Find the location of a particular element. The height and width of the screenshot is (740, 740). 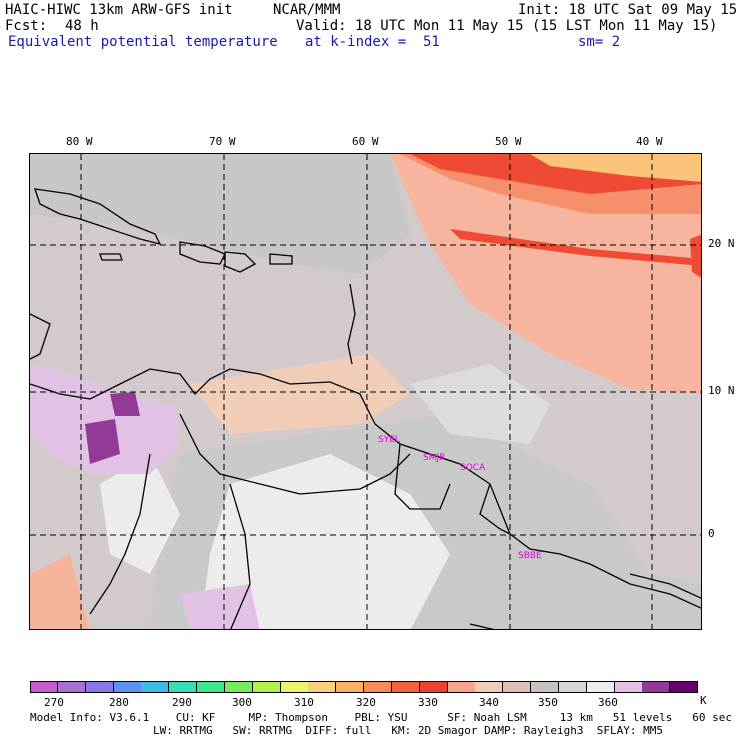

jamaica-outline is located at coordinates (111, 257).